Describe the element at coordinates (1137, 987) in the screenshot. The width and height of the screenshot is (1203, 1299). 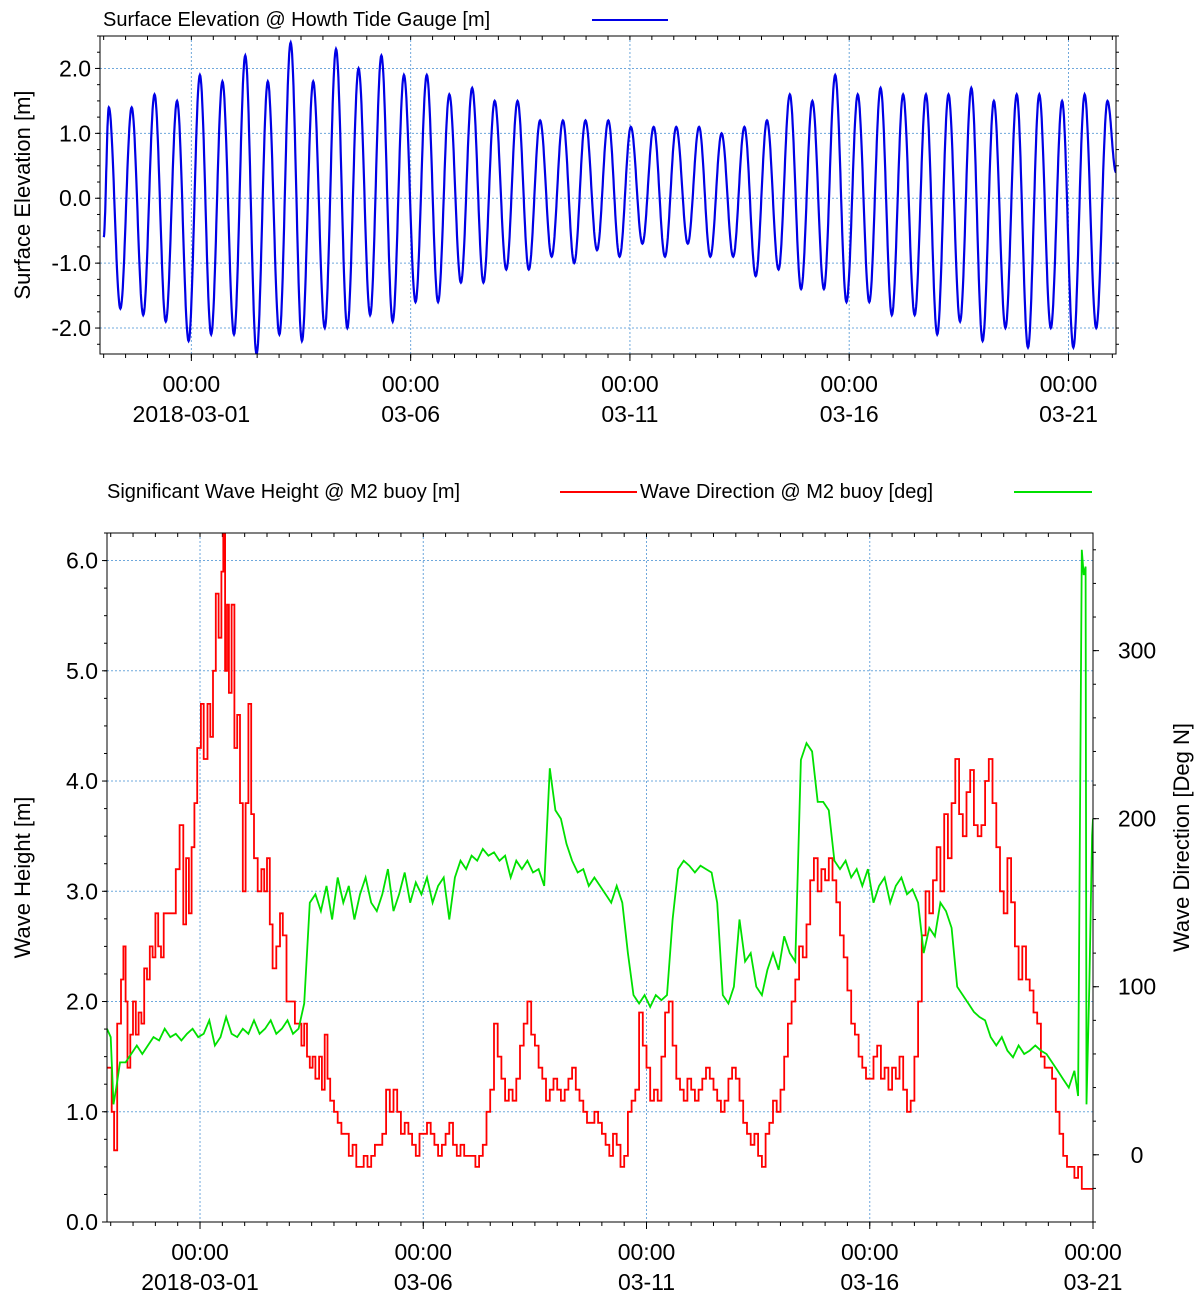
I see `y-right-tick-label: 100` at that location.